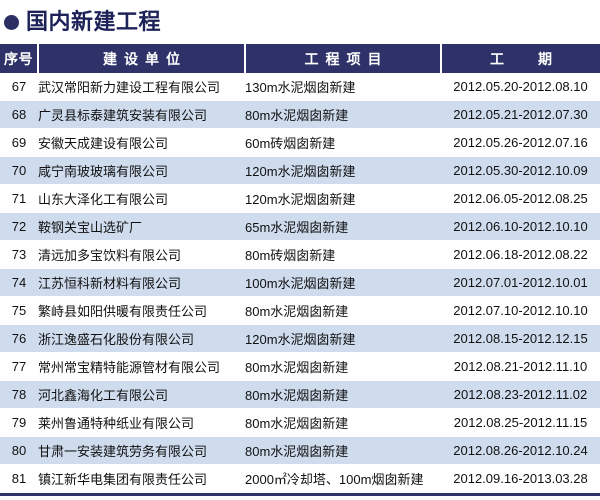  Describe the element at coordinates (520, 58) in the screenshot. I see `column-header-duration: 工 期` at that location.